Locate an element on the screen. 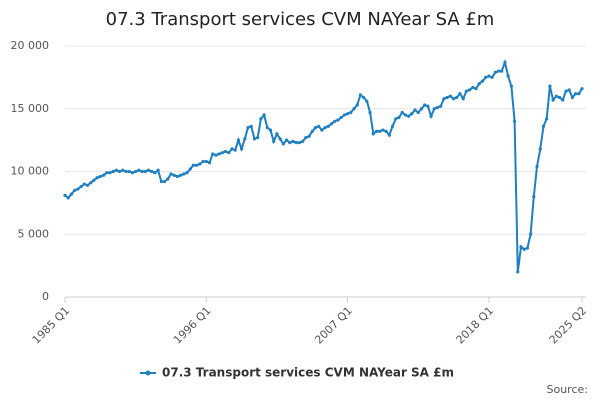  x-tick-label: 1996 Q1 is located at coordinates (192, 325).